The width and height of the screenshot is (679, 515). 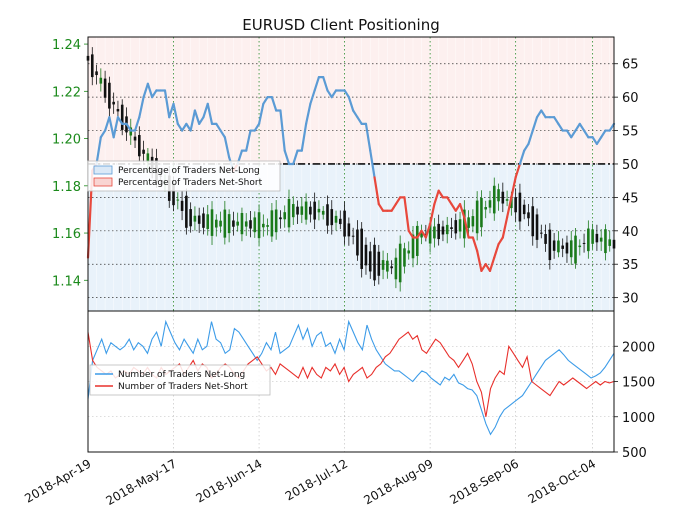 I want to click on legend-swatch-net-long, so click(x=103, y=170).